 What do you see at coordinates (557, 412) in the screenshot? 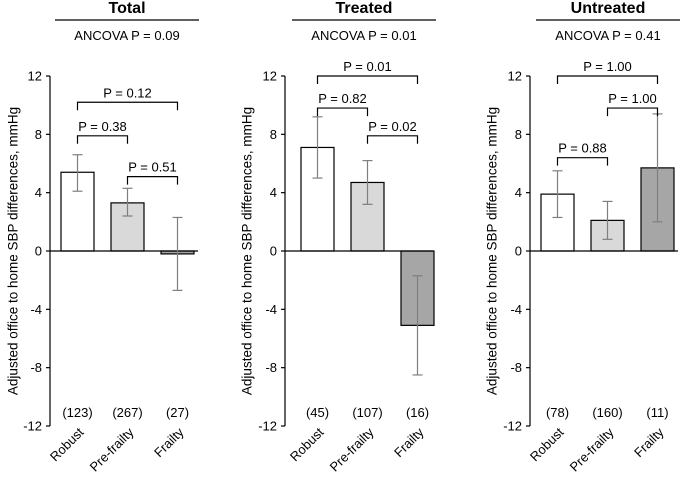
I see `sample-count: (78)` at bounding box center [557, 412].